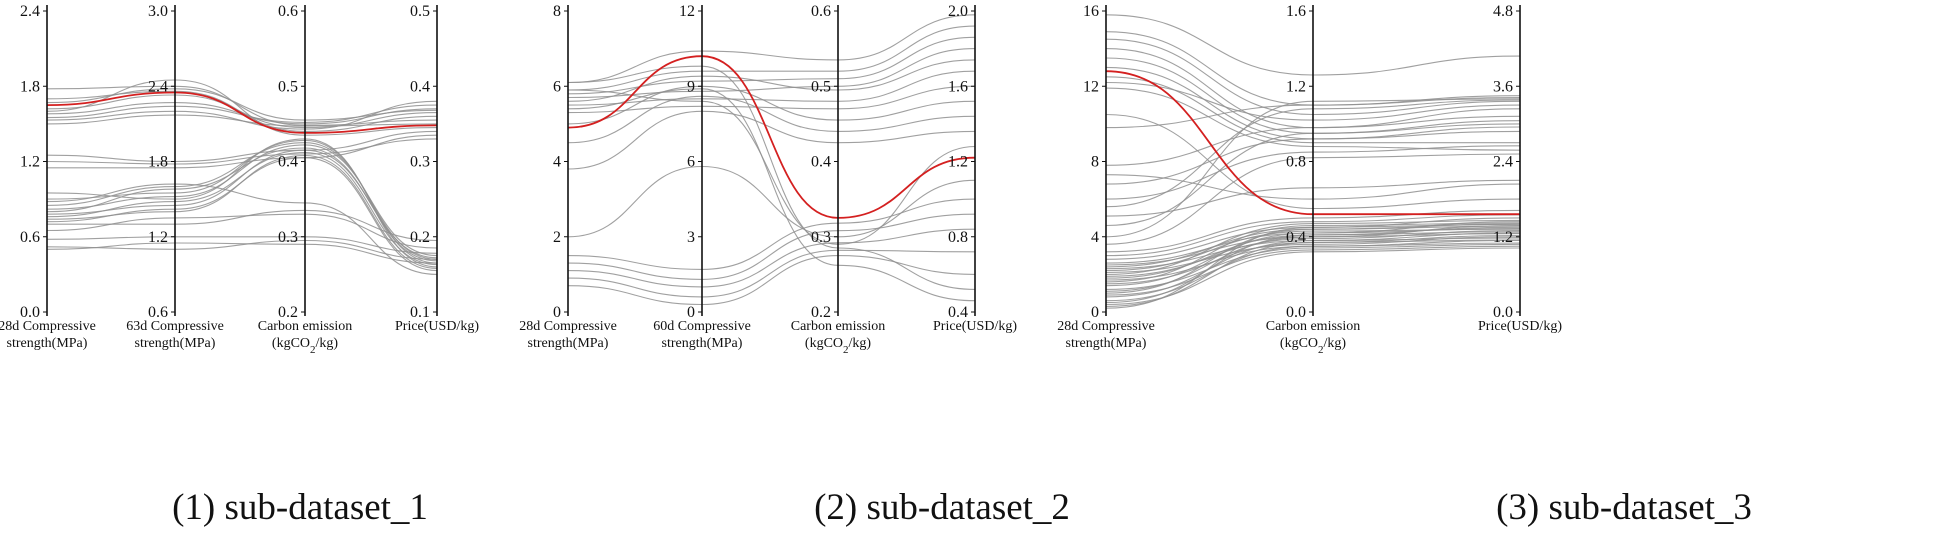  I want to click on caption-subdataset-2: (2) sub-dataset_2, so click(942, 507).